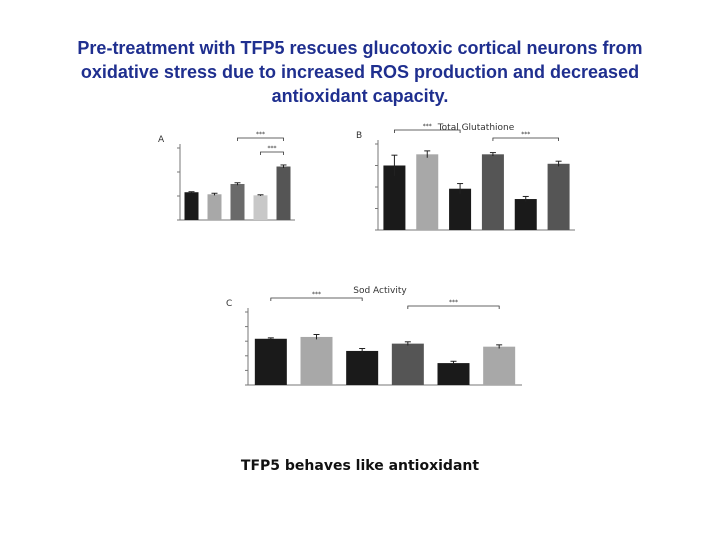 The width and height of the screenshot is (720, 540). Describe the element at coordinates (229, 304) in the screenshot. I see `panel-letter: C` at that location.